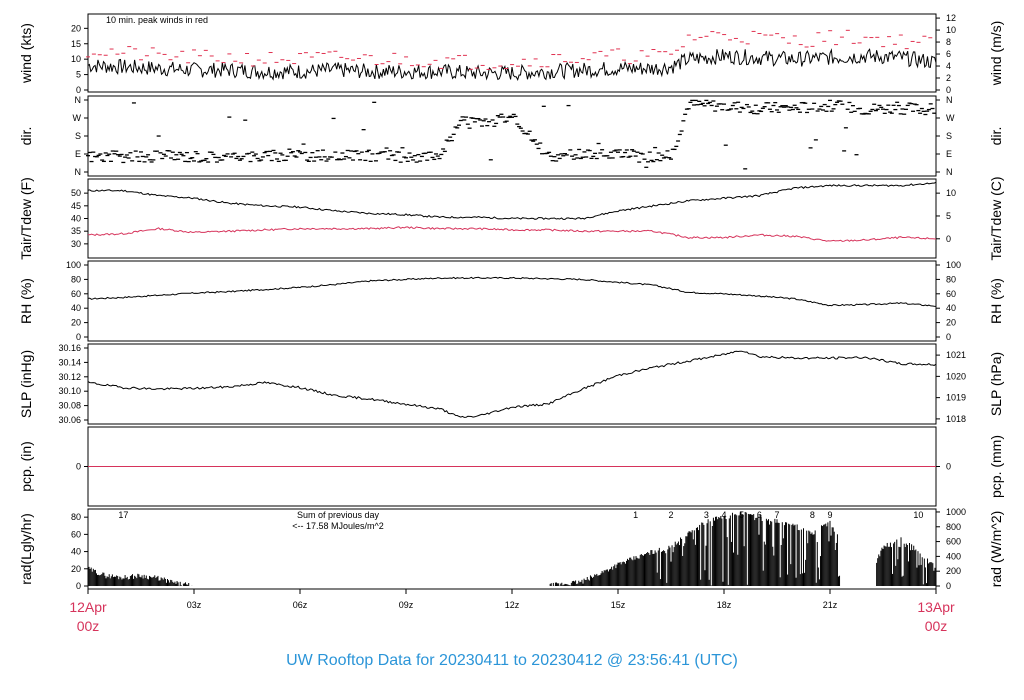  I want to click on left-tick-label: 45, so click(76, 206).